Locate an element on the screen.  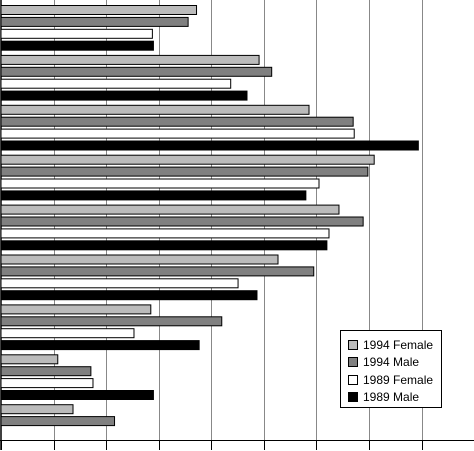
legend-item: 1994 Male is located at coordinates (392, 363).